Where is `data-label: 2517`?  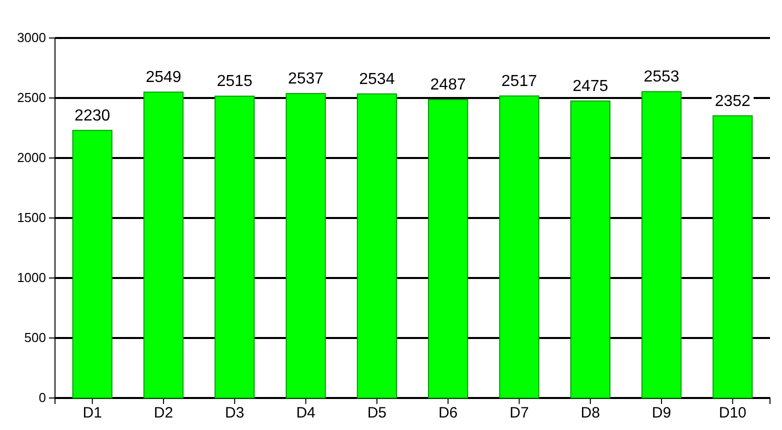
data-label: 2517 is located at coordinates (519, 81).